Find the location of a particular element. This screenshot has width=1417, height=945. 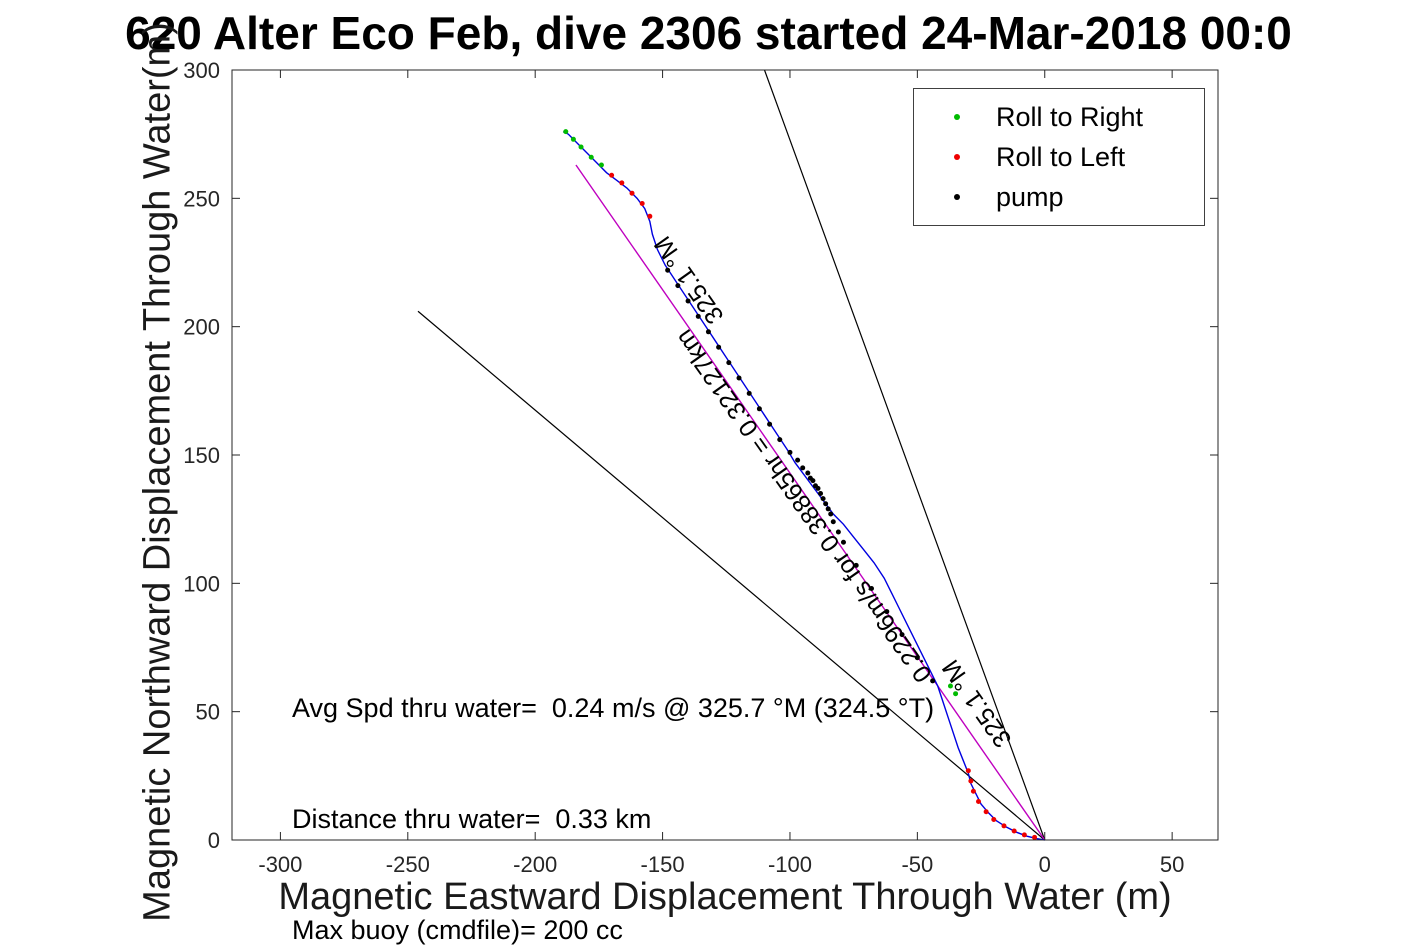

legend: Roll to Right Roll to Left pump is located at coordinates (1059, 157).